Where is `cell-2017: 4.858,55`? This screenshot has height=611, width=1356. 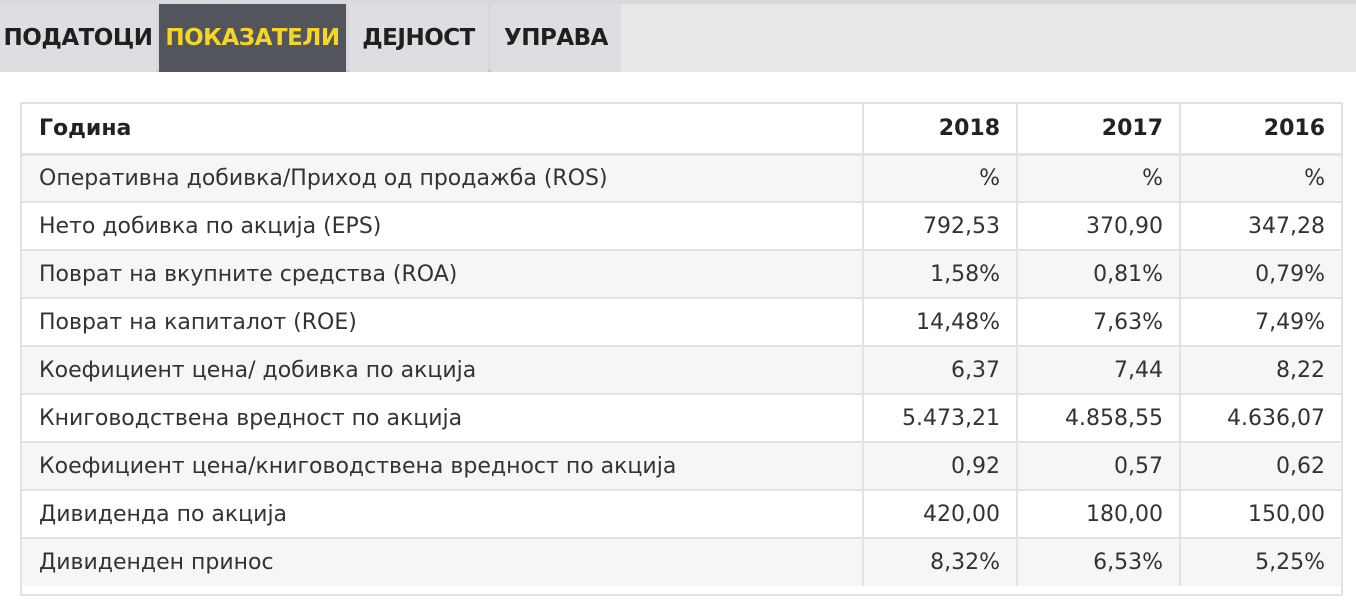 cell-2017: 4.858,55 is located at coordinates (1099, 418).